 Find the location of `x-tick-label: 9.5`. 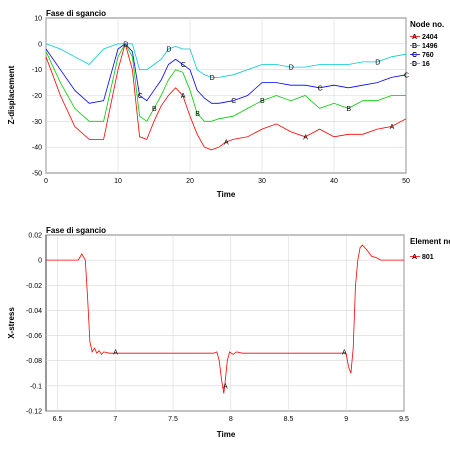

x-tick-label: 9.5 is located at coordinates (404, 419).